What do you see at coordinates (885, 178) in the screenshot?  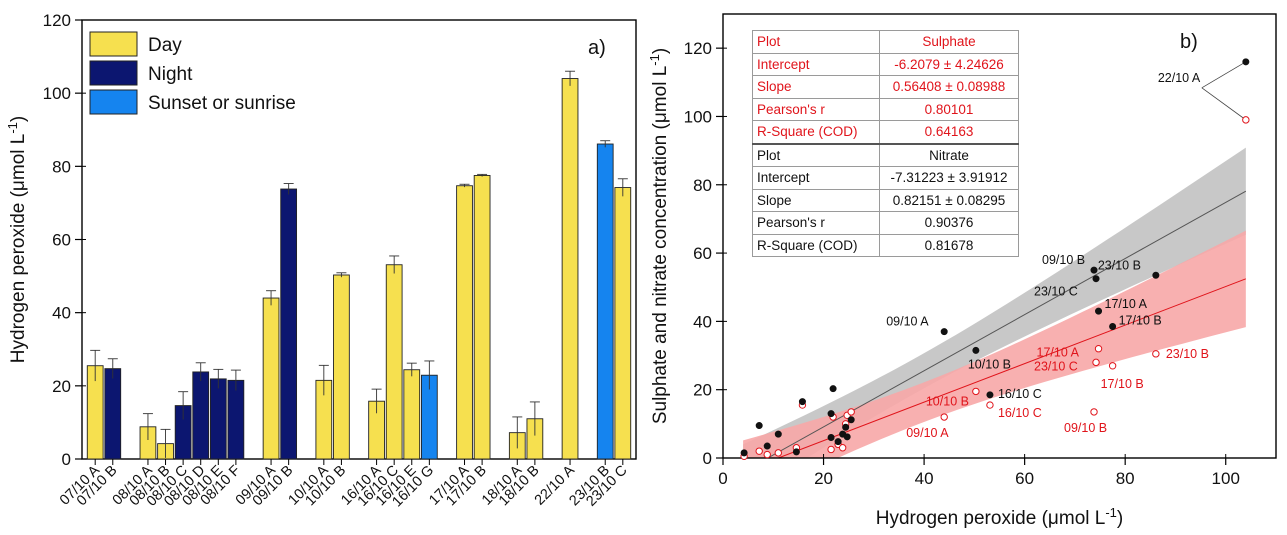 I see `table-row: Intercept -7.31223 ± 3.91912` at bounding box center [885, 178].